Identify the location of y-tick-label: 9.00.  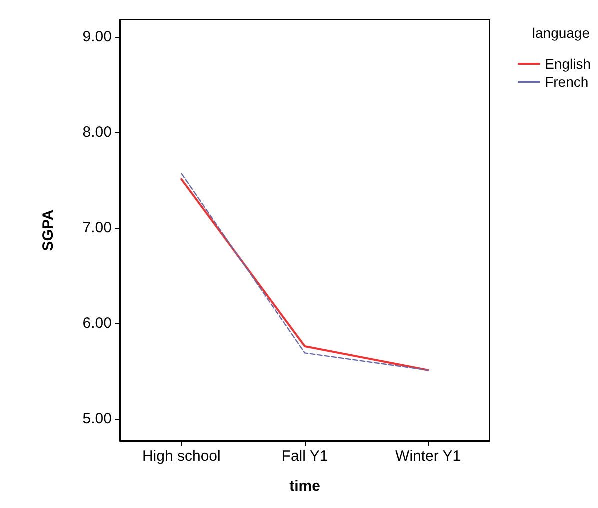
(97, 37).